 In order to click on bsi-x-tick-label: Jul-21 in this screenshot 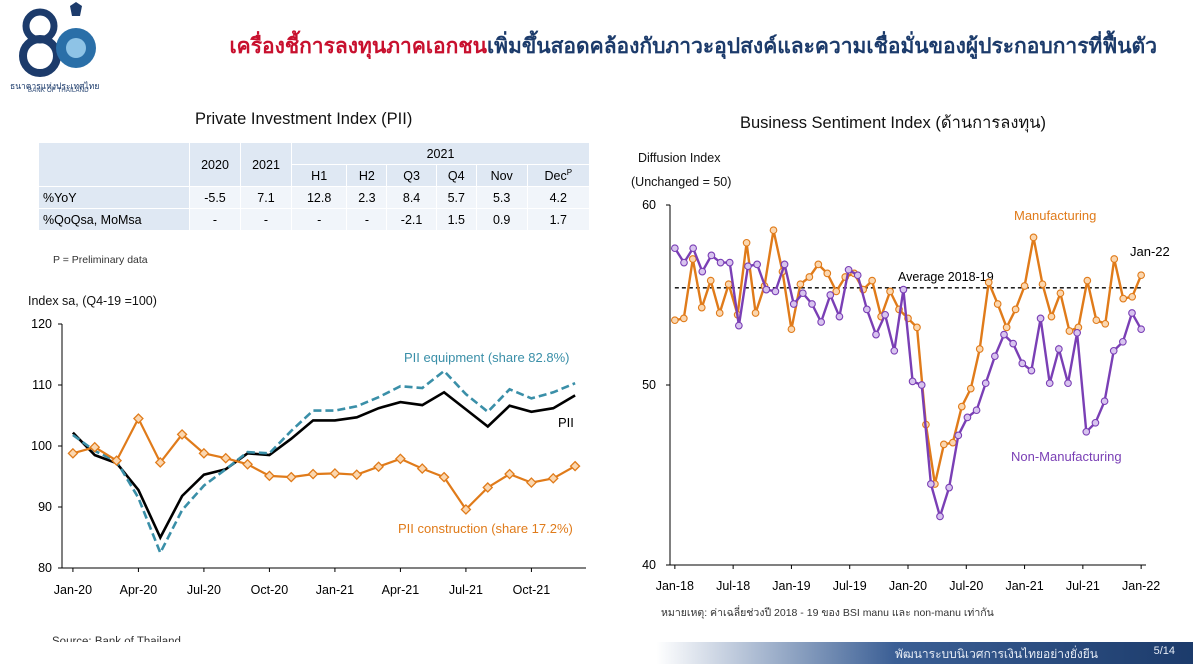, I will do `click(1083, 586)`.